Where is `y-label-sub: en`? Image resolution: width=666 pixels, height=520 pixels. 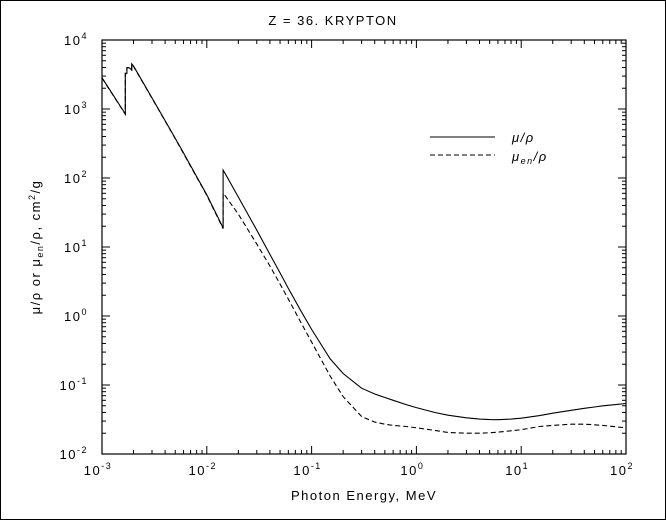
y-label-sub: en is located at coordinates (40, 251).